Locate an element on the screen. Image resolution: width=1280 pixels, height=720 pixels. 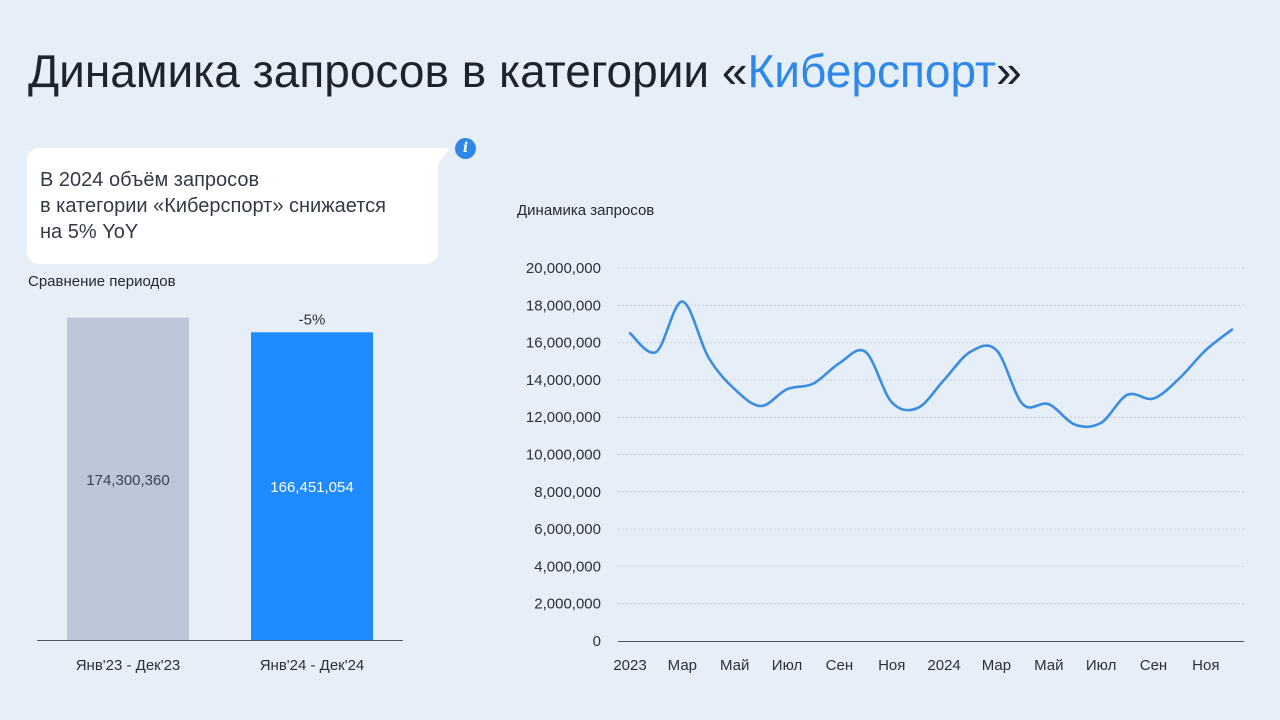
y-tick-label-6: 12,000,000 is located at coordinates (563, 417).